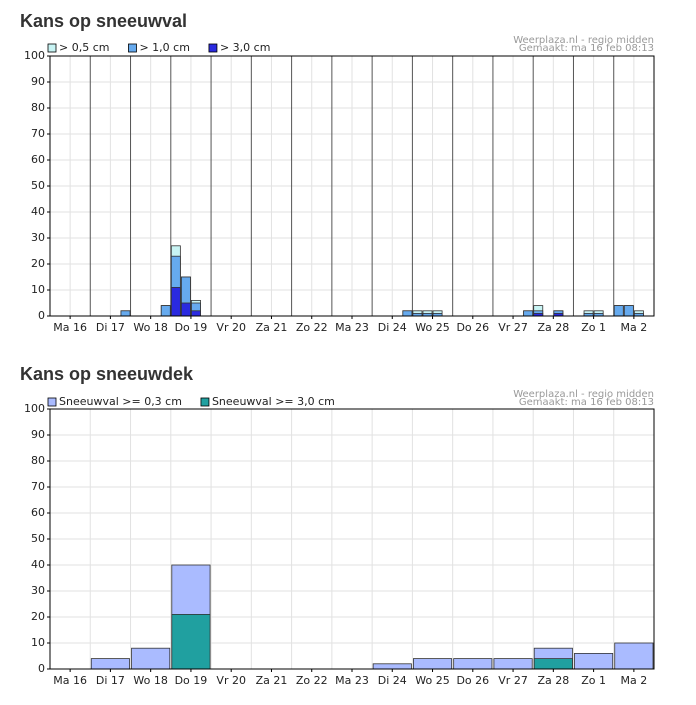 The width and height of the screenshot is (696, 705). What do you see at coordinates (120, 401) in the screenshot?
I see `legend-label: Sneeuwval >= 0,3 cm` at bounding box center [120, 401].